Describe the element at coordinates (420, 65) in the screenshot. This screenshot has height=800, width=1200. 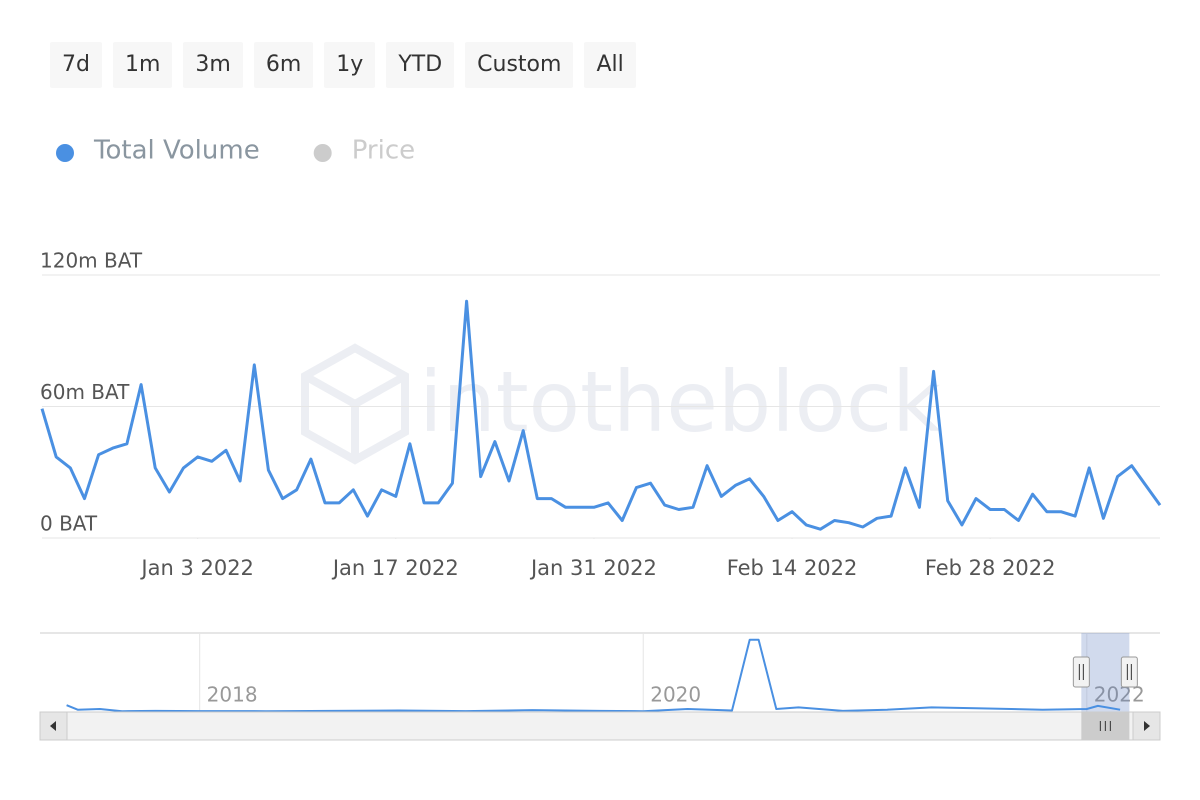
I see `range-button: YTD` at that location.